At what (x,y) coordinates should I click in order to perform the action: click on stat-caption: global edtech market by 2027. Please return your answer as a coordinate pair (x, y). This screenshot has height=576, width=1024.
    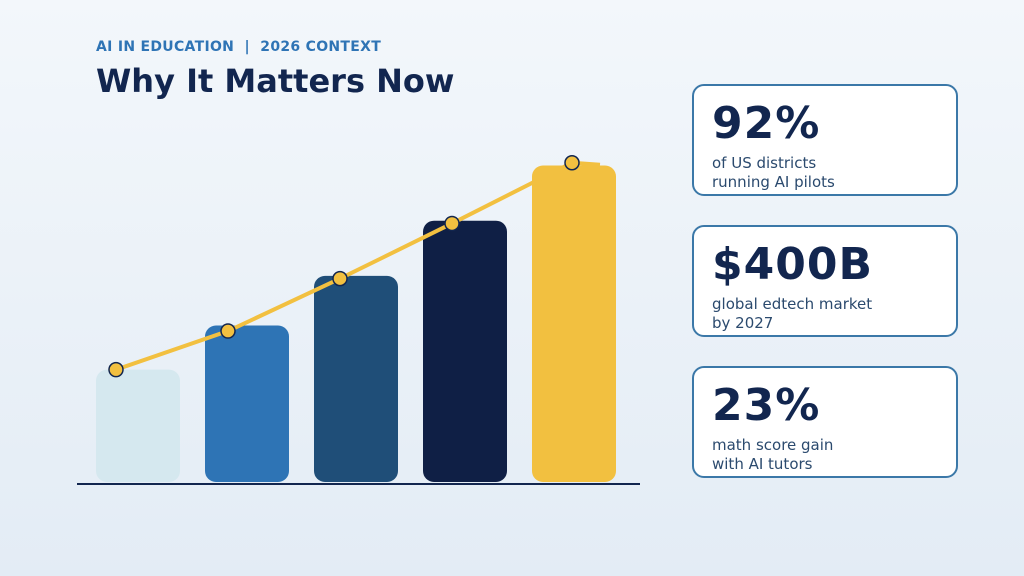
    Looking at the image, I should click on (792, 313).